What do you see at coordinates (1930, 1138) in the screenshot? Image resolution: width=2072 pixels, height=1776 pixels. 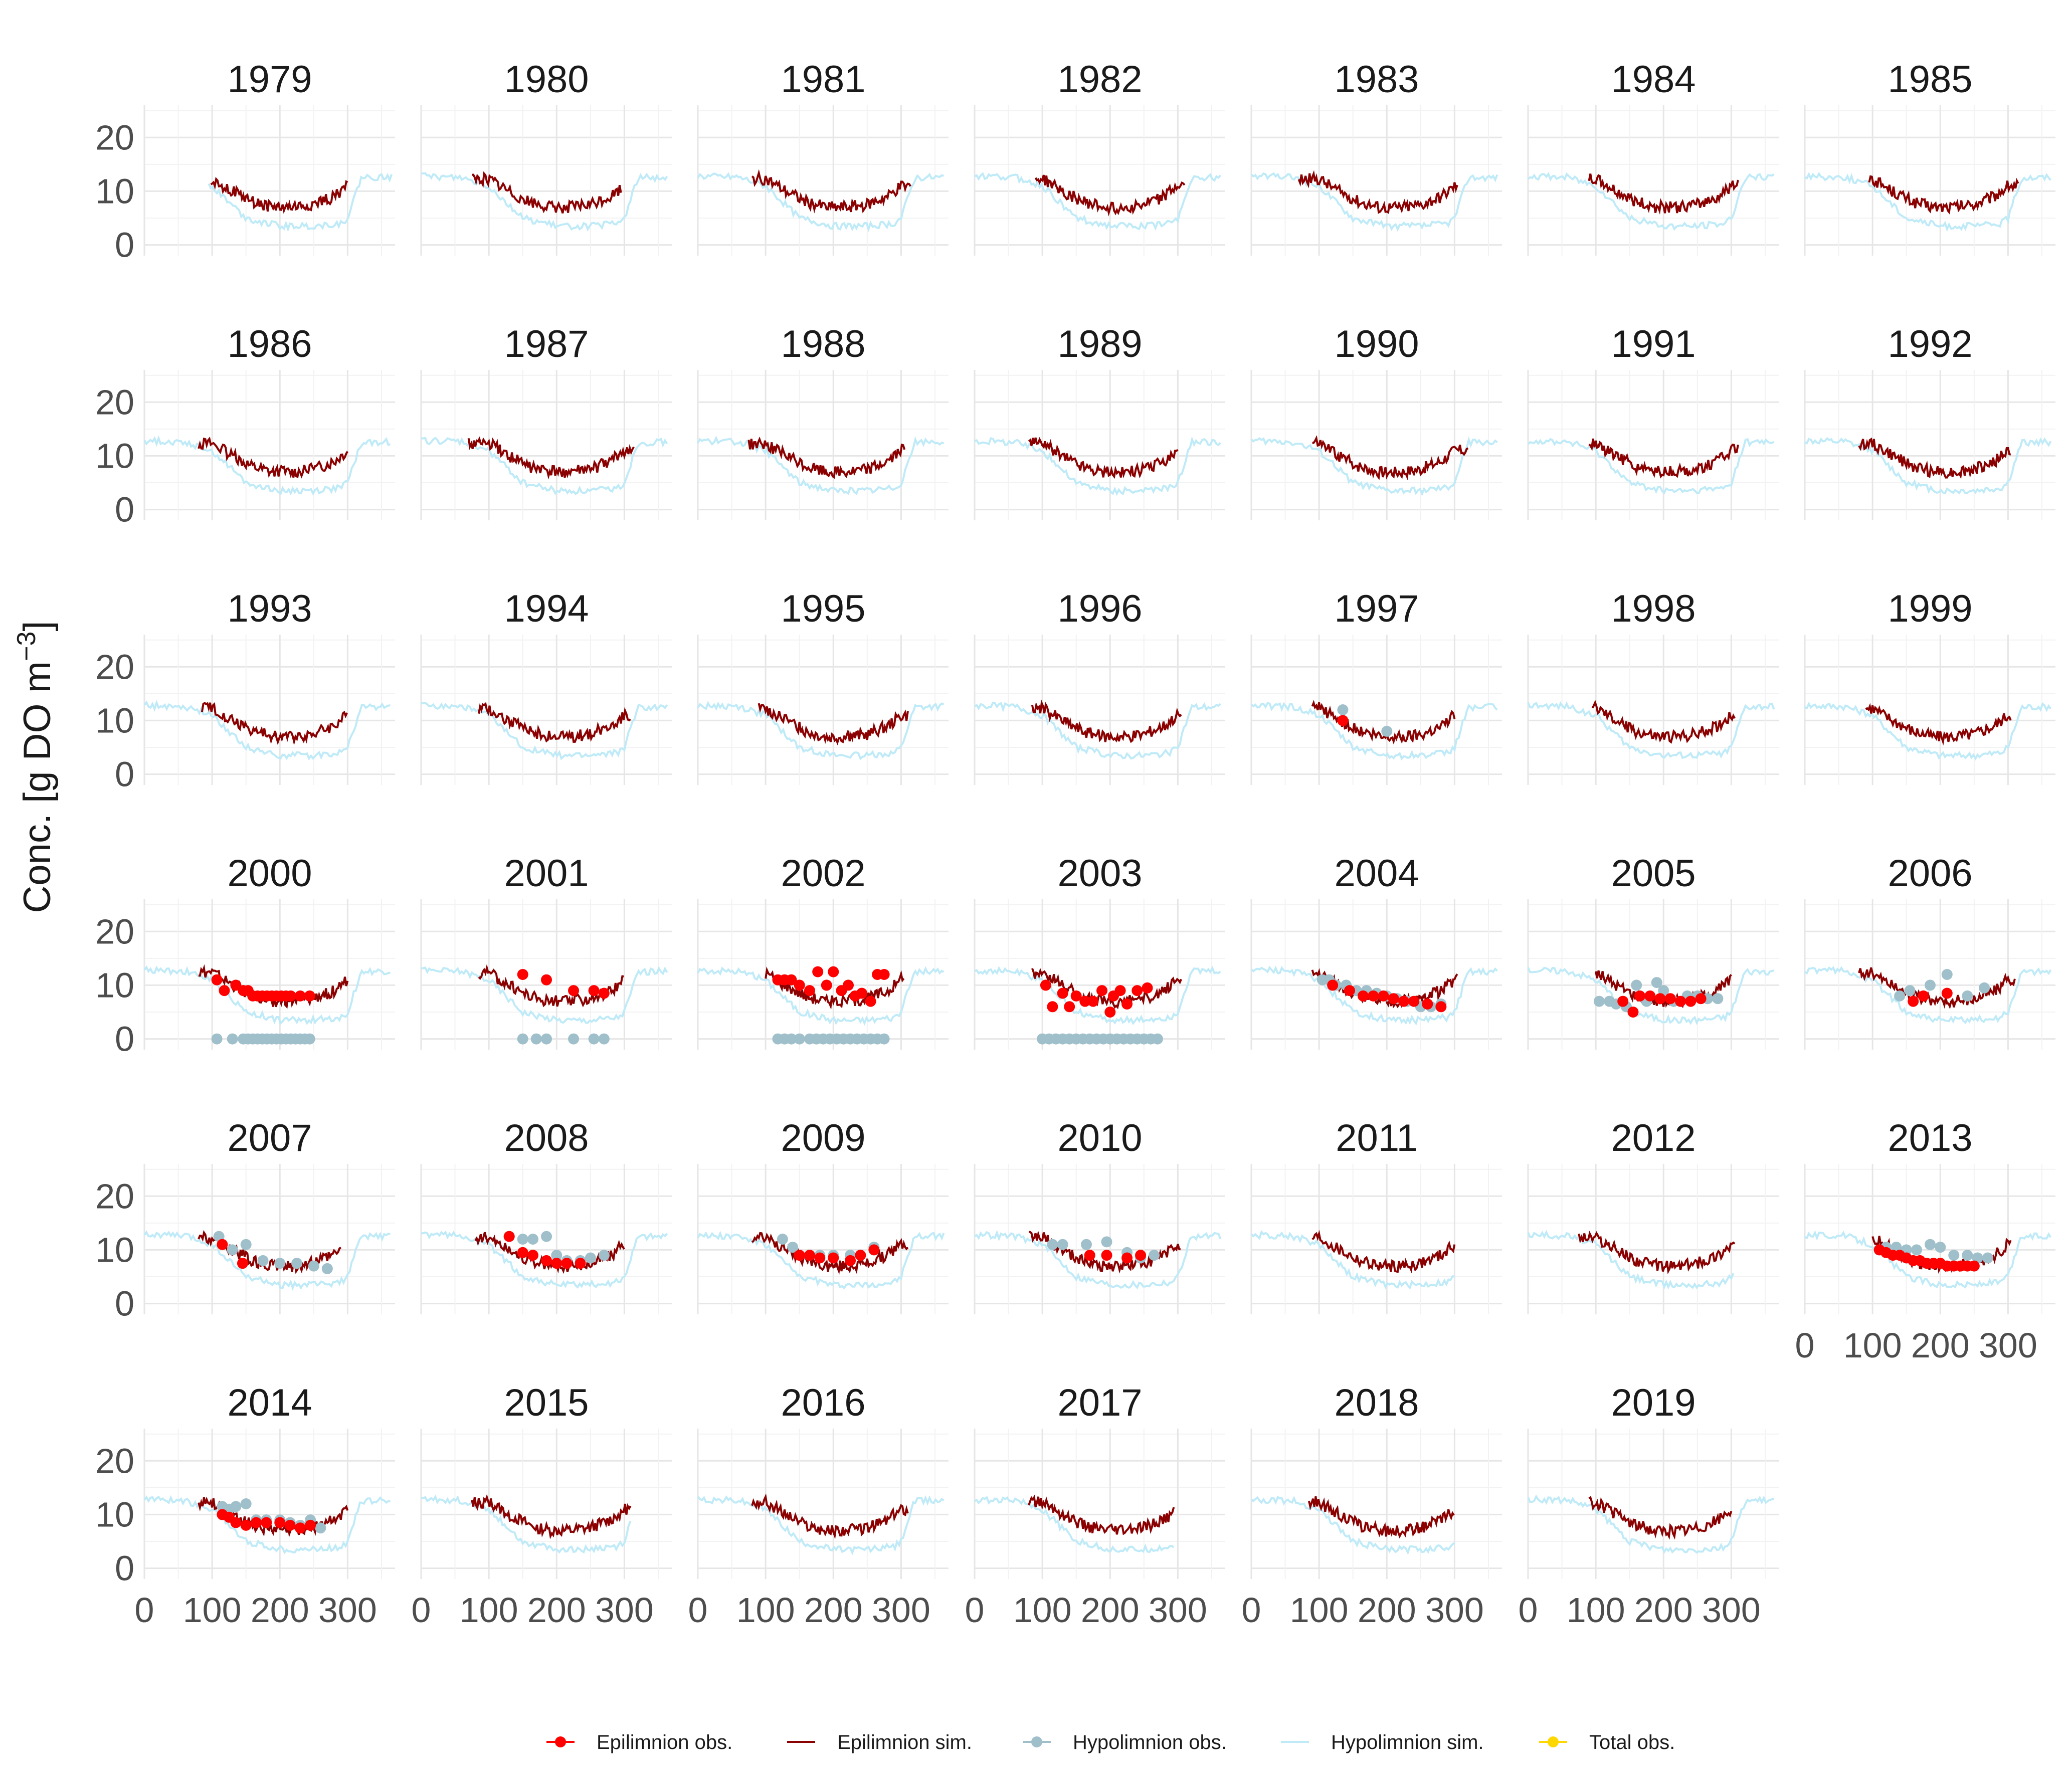 I see `facet-title: 2013` at bounding box center [1930, 1138].